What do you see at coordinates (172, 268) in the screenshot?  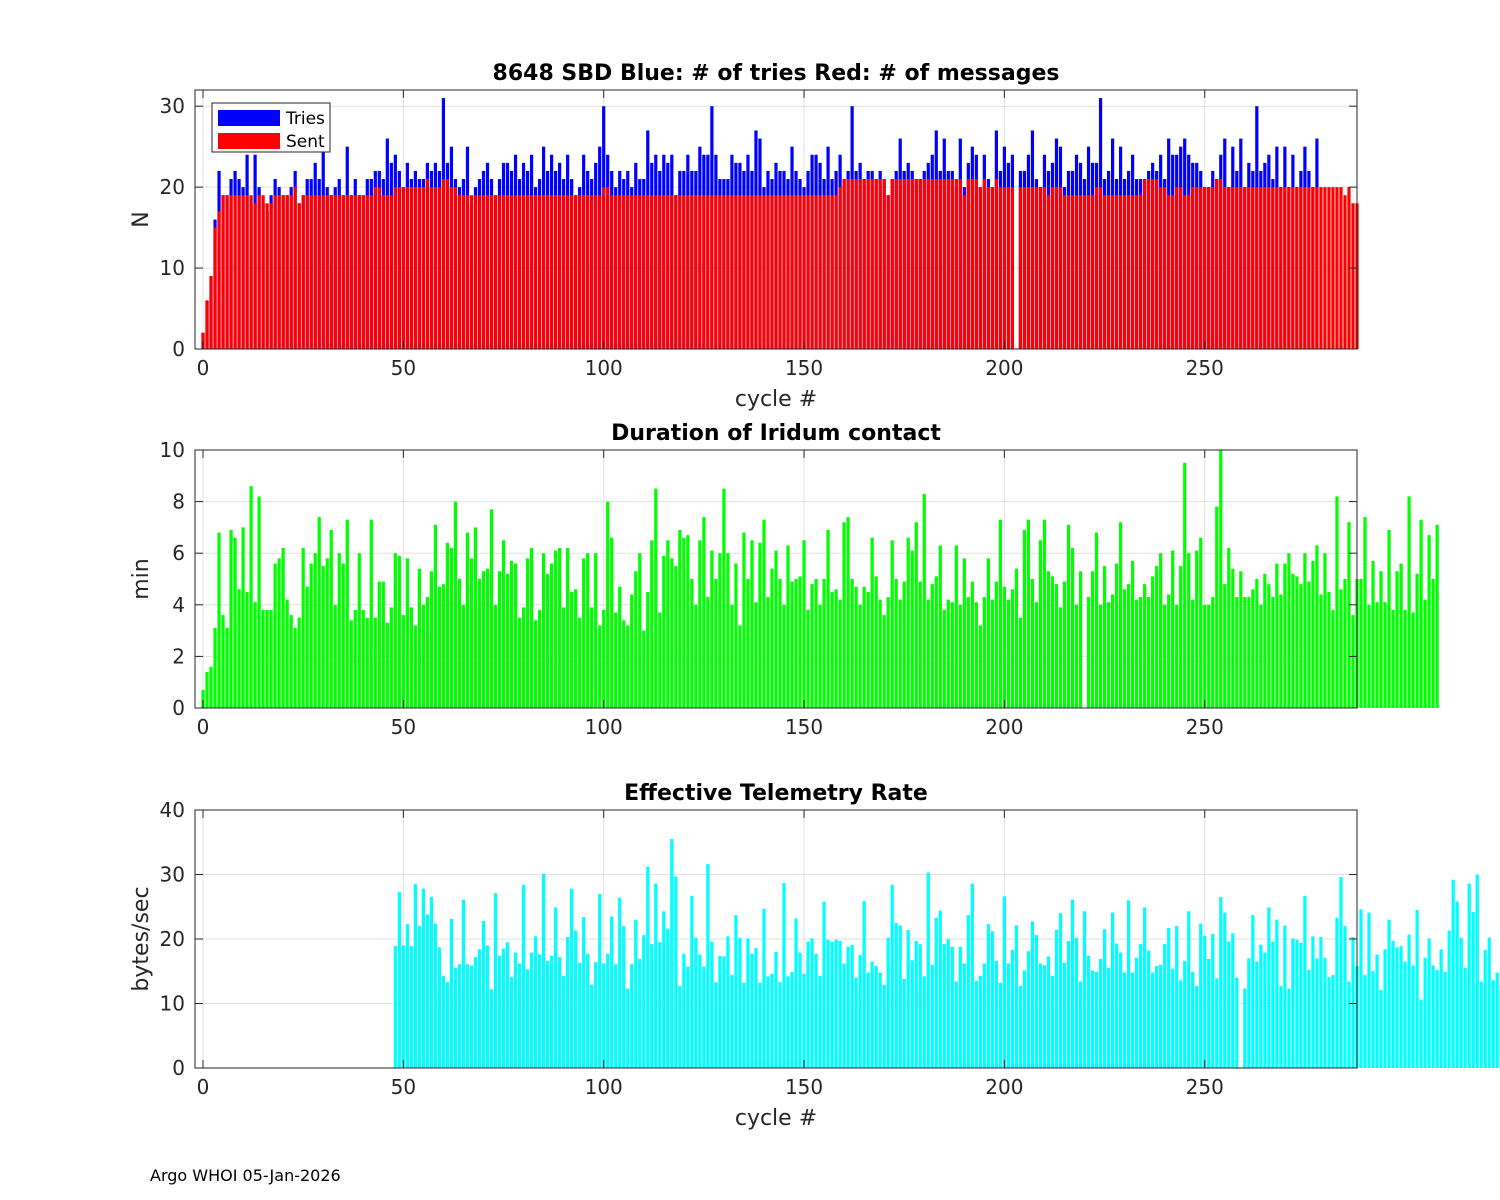 I see `y-tick-label: 10` at bounding box center [172, 268].